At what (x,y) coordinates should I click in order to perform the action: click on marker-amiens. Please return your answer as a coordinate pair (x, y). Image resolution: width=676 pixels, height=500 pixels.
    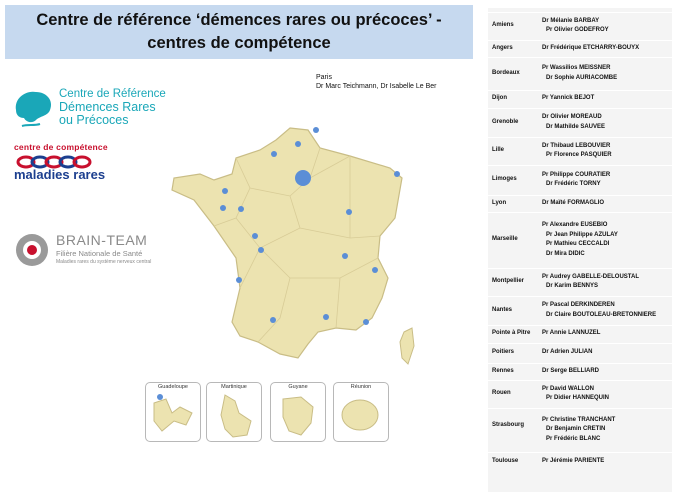
    Looking at the image, I should click on (298, 144).